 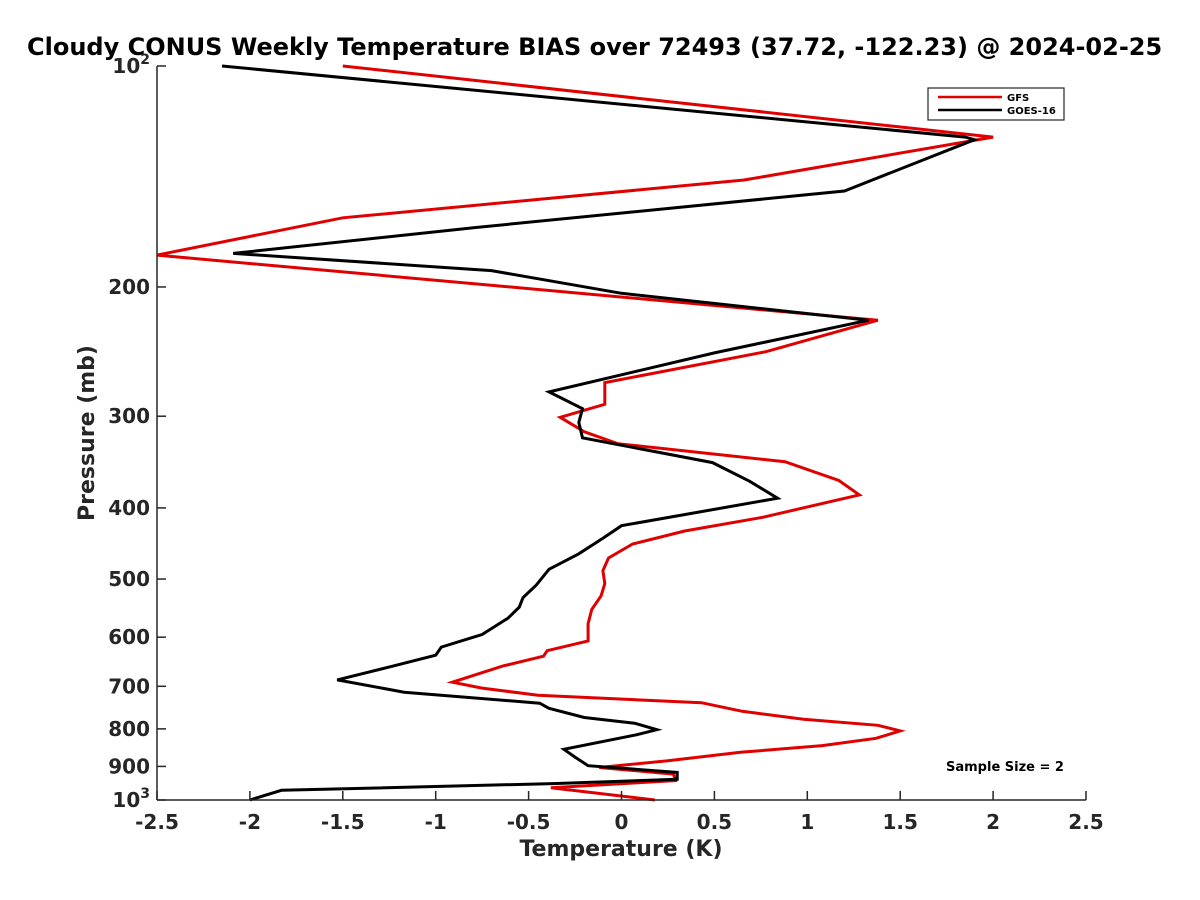 What do you see at coordinates (129, 729) in the screenshot?
I see `y-tick-label: 800` at bounding box center [129, 729].